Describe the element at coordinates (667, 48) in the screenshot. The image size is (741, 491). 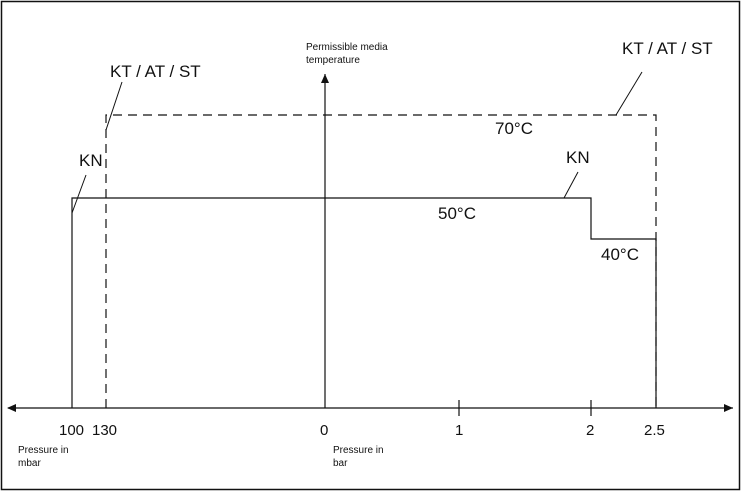
I see `kt-at-st-label-right: KT / AT / ST` at that location.